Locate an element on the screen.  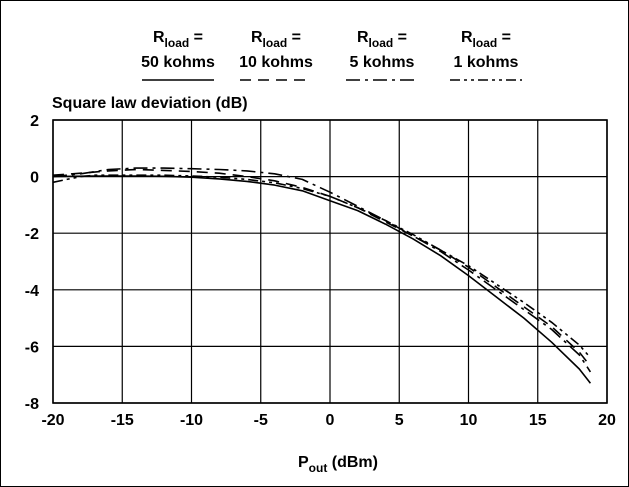
legend-label-3: 5 kohms is located at coordinates (382, 62).